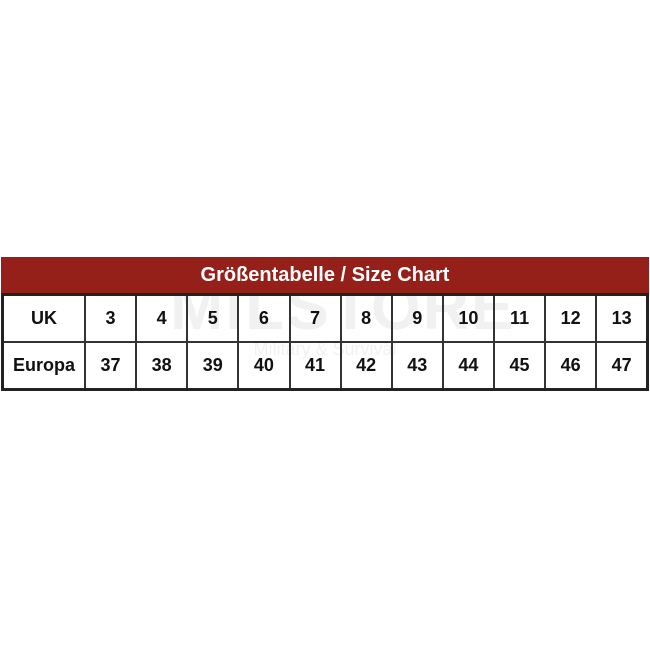  What do you see at coordinates (417, 318) in the screenshot?
I see `size-cell: 9` at bounding box center [417, 318].